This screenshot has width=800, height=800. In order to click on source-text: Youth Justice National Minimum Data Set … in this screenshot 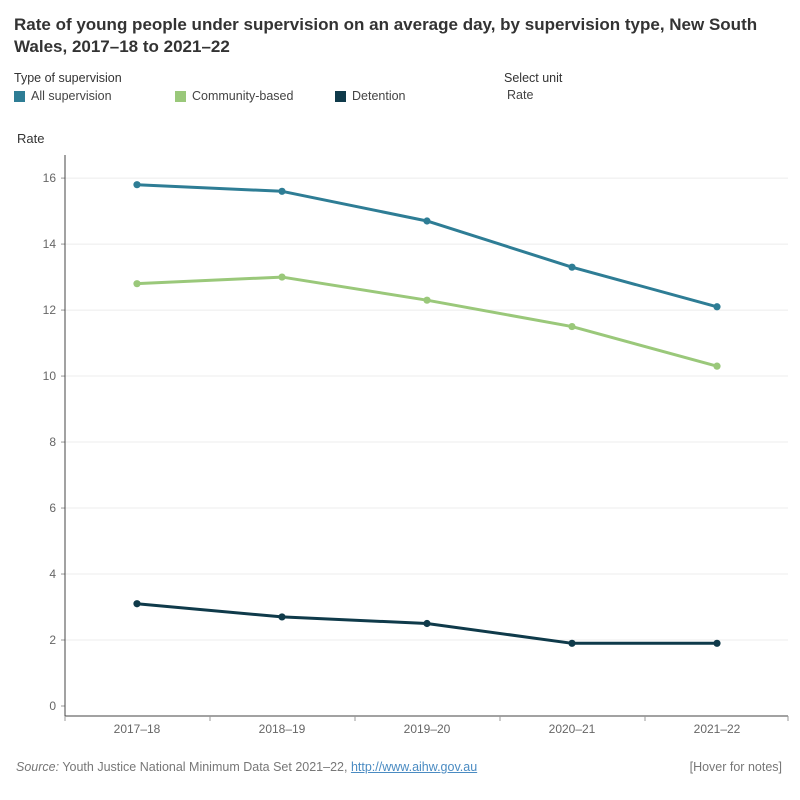, I will do `click(205, 767)`.